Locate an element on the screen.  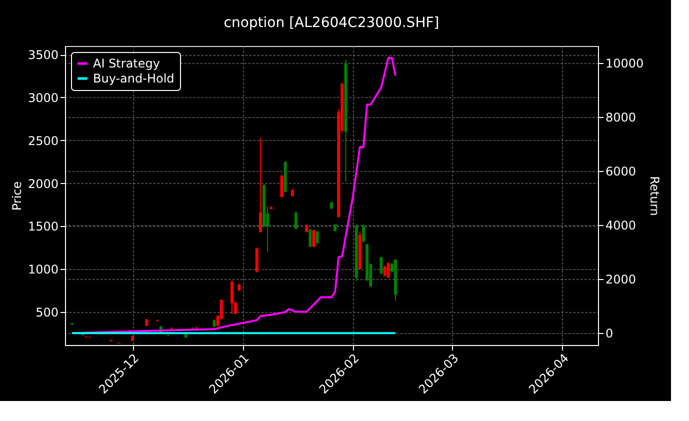
y2-tick-label: 10000 is located at coordinates (625, 63).